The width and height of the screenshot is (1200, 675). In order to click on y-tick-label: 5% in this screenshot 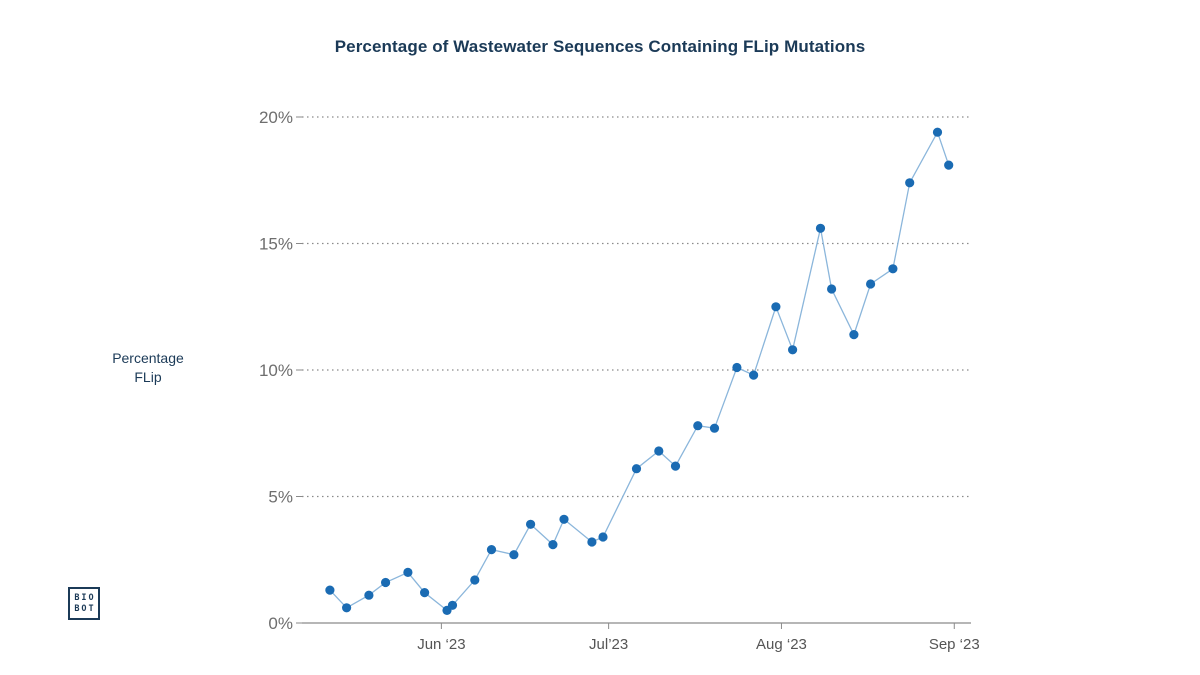, I will do `click(280, 497)`.